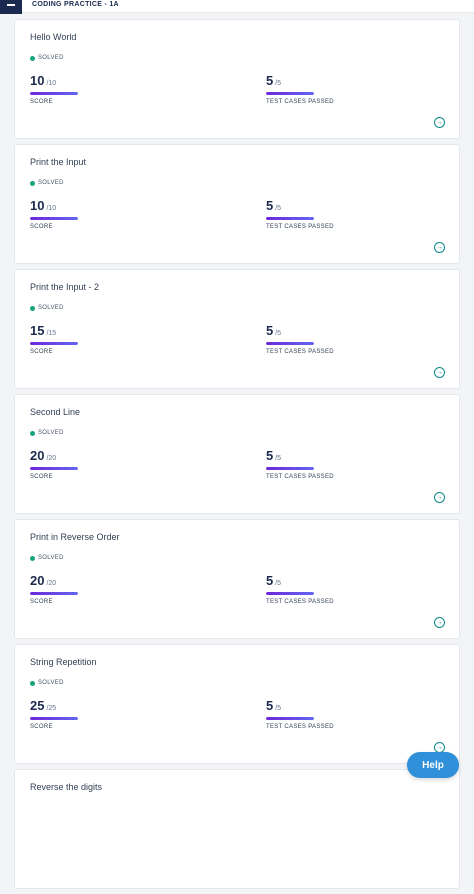 This screenshot has height=894, width=474. Describe the element at coordinates (51, 583) in the screenshot. I see `score-max: /20` at that location.